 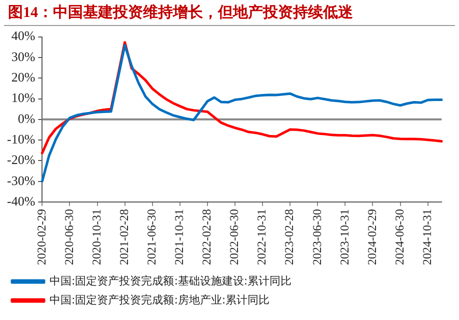 What do you see at coordinates (229, 13) in the screenshot?
I see `chart-title: 图14：中国基建投资维持增长，但地产投资持续低迷` at bounding box center [229, 13].